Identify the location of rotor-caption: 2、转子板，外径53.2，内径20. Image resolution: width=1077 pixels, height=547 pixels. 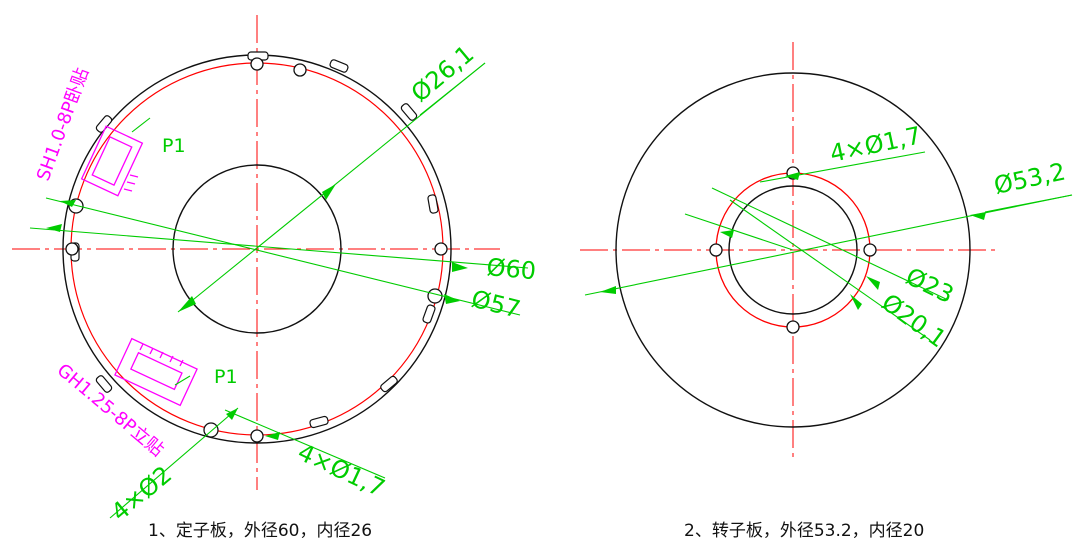
(804, 531).